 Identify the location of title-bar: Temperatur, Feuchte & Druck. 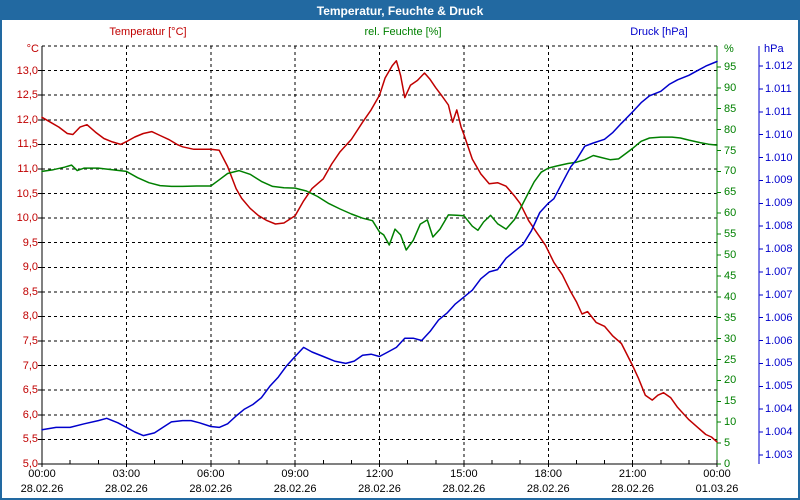
(400, 11).